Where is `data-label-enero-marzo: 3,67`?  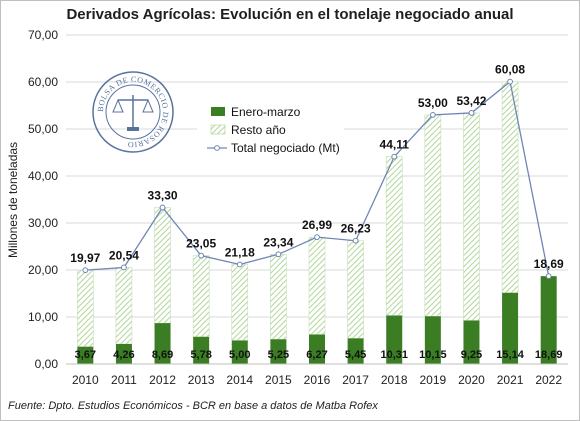
data-label-enero-marzo: 3,67 is located at coordinates (85, 355).